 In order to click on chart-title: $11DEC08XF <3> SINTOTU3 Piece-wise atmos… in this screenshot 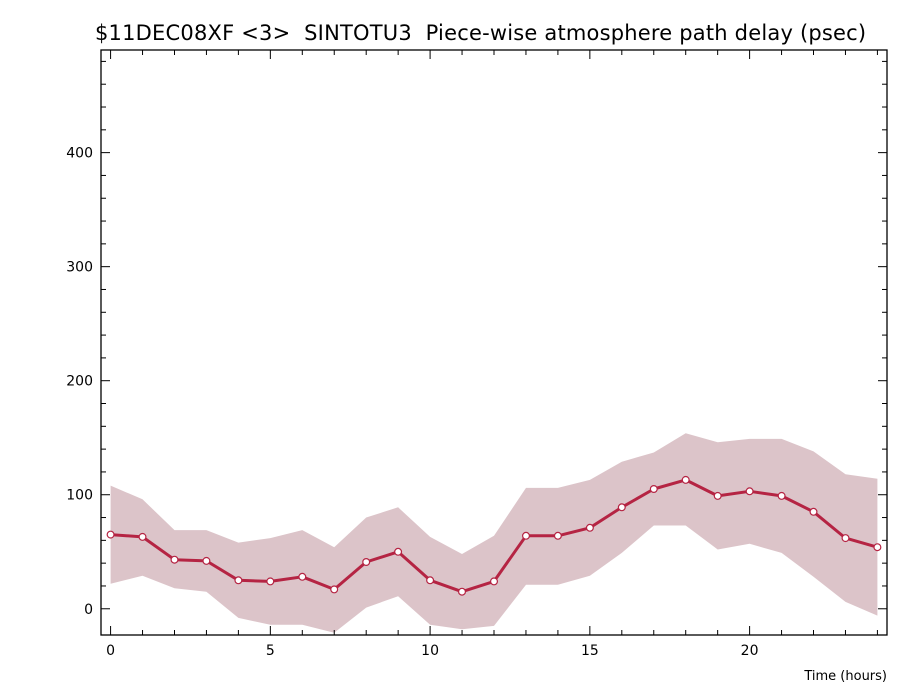, I will do `click(481, 33)`.